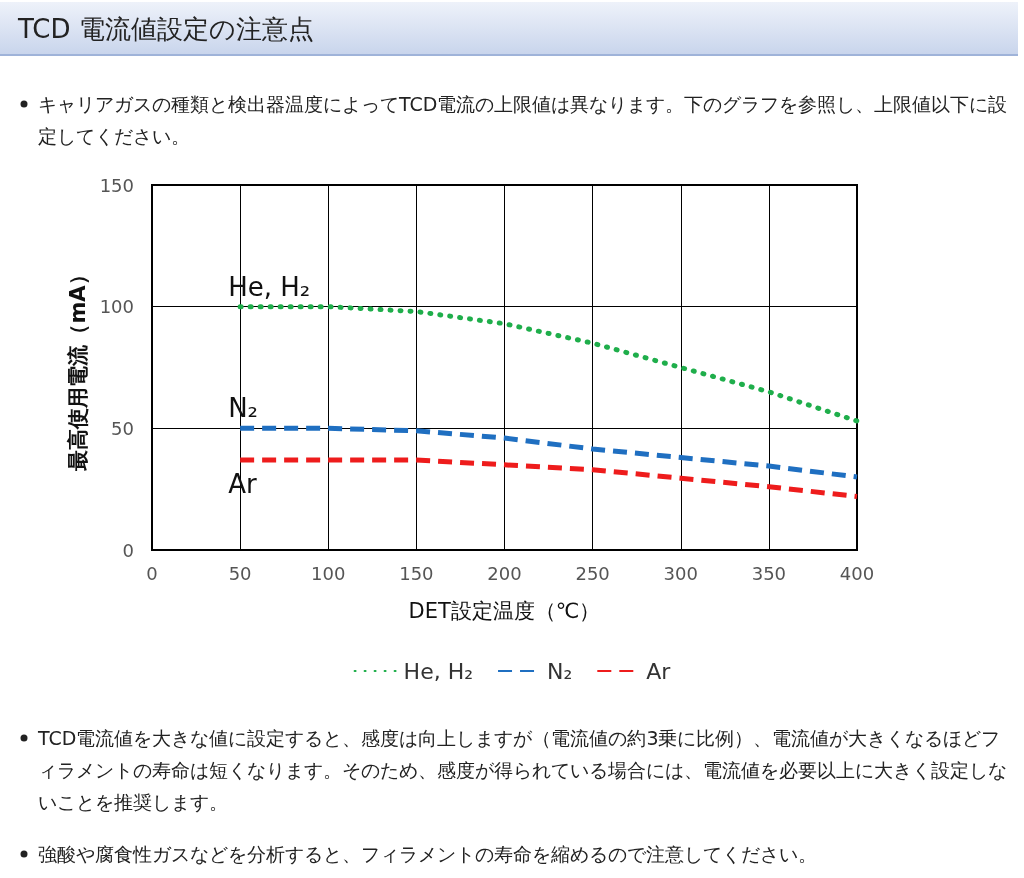 This screenshot has height=878, width=1024. Describe the element at coordinates (78, 368) in the screenshot. I see `y-axis-title: 最高使用電流（mA）` at that location.